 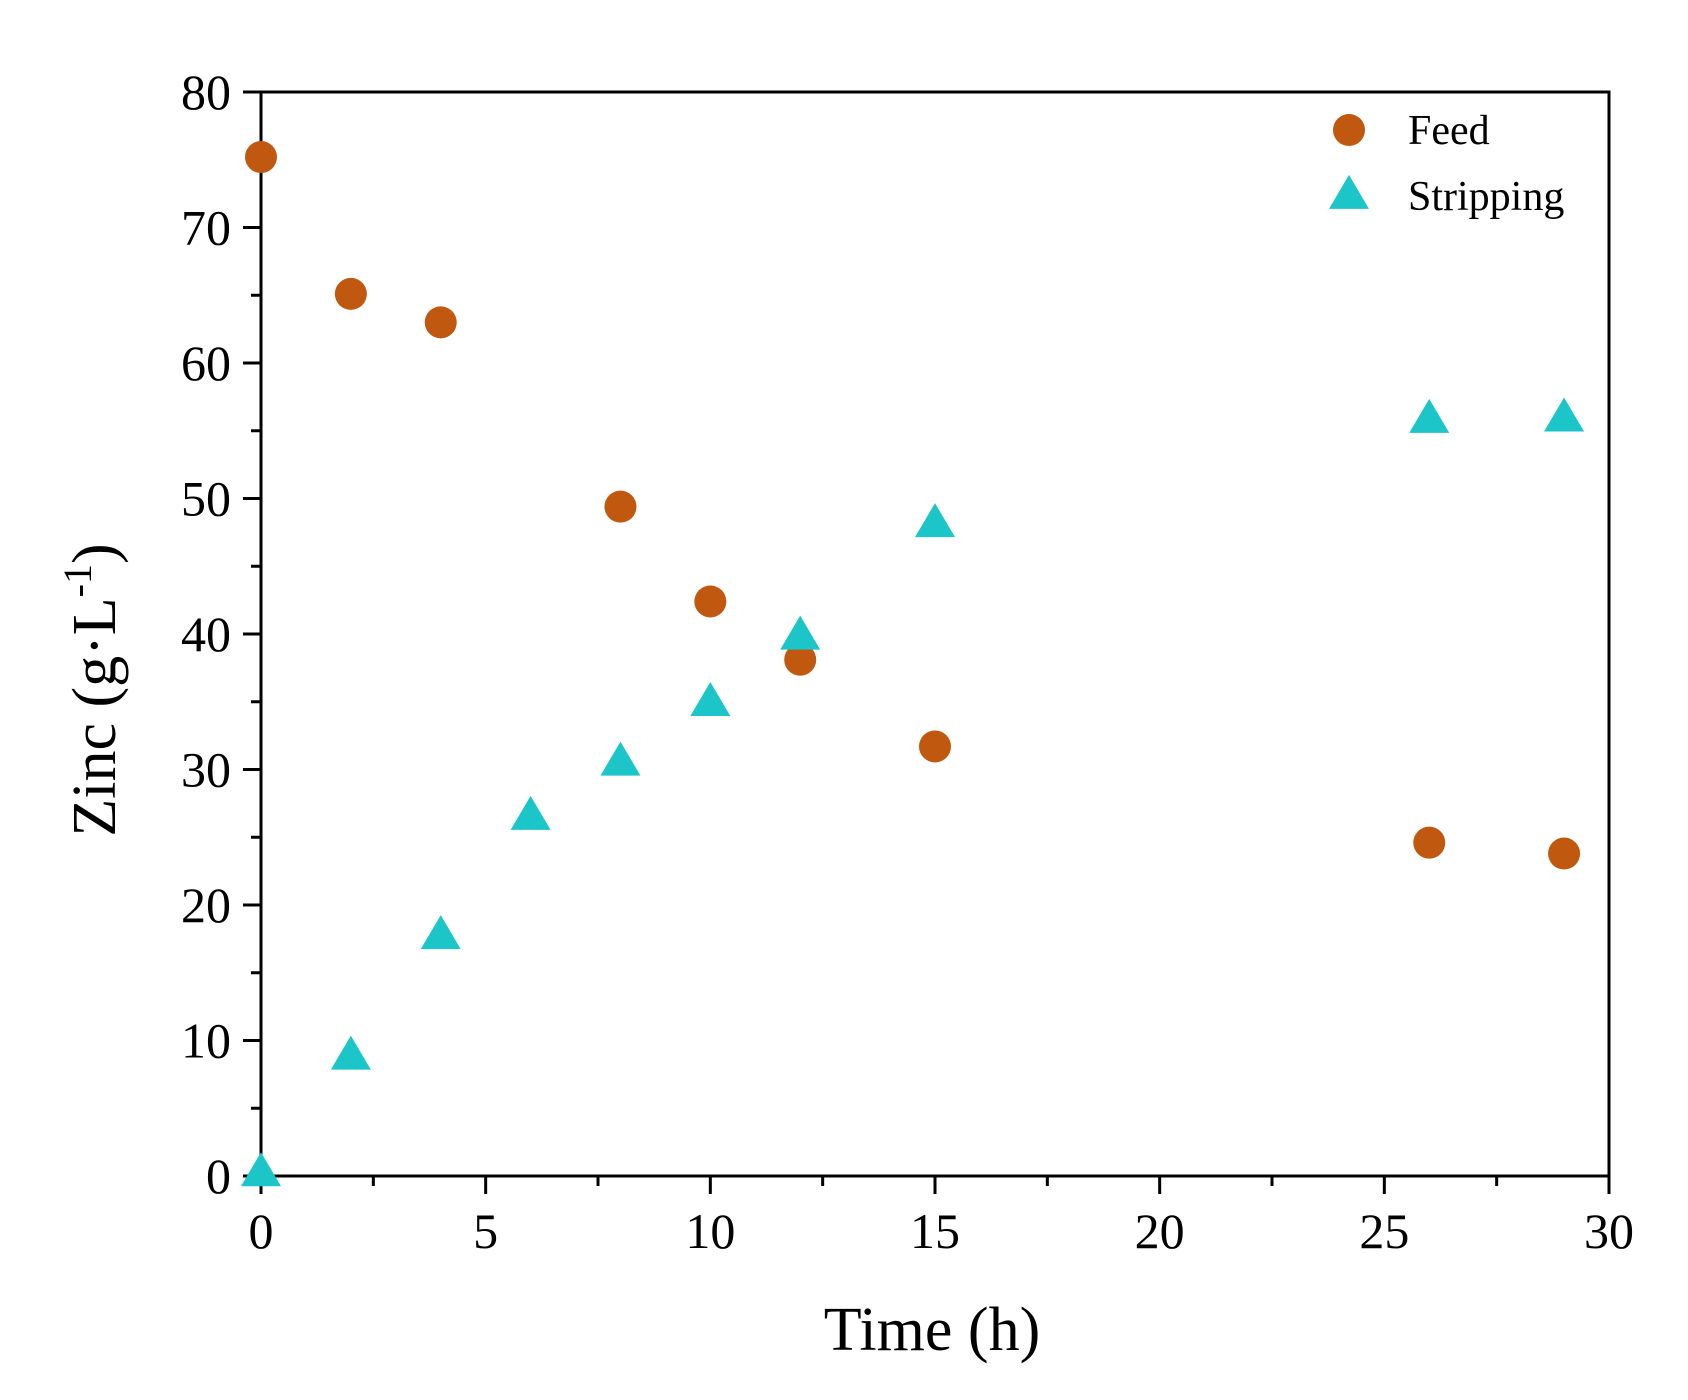 I want to click on y-tick-label: 50, so click(x=206, y=499).